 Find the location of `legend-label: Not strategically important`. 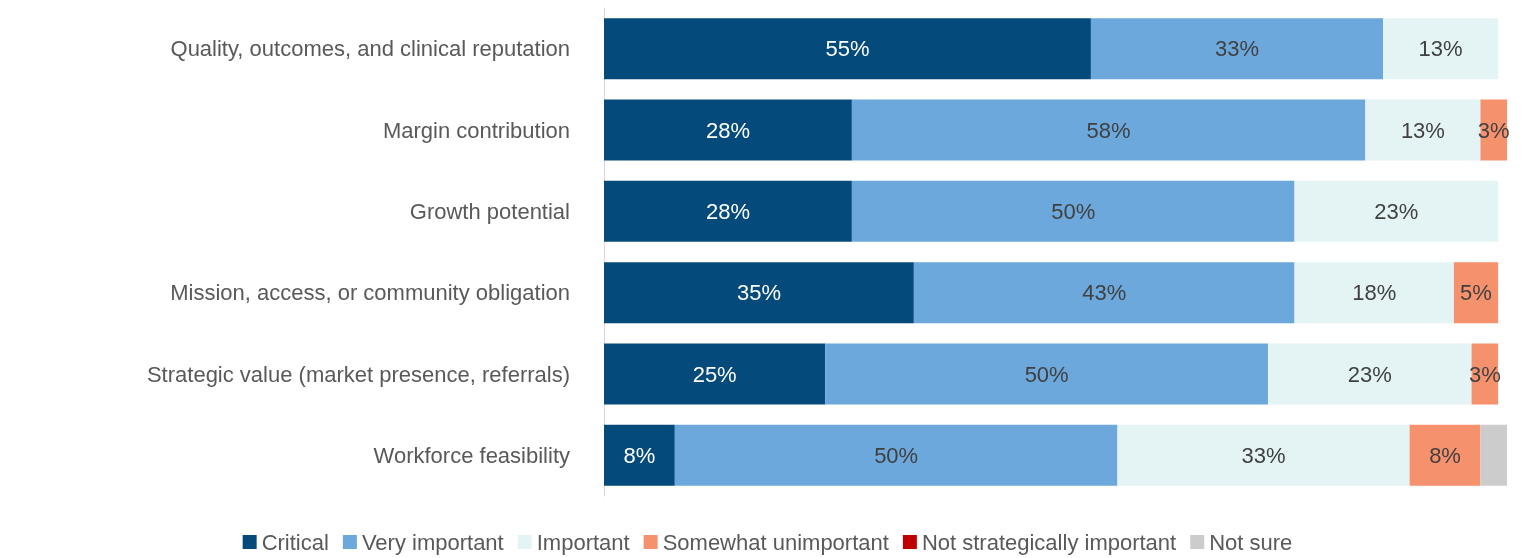

legend-label: Not strategically important is located at coordinates (1049, 542).